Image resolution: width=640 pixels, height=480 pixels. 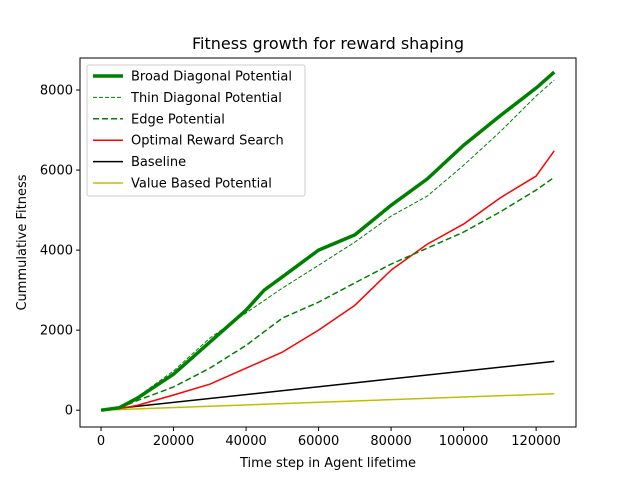 What do you see at coordinates (464, 441) in the screenshot?
I see `x-tick-label-5: 100000` at bounding box center [464, 441].